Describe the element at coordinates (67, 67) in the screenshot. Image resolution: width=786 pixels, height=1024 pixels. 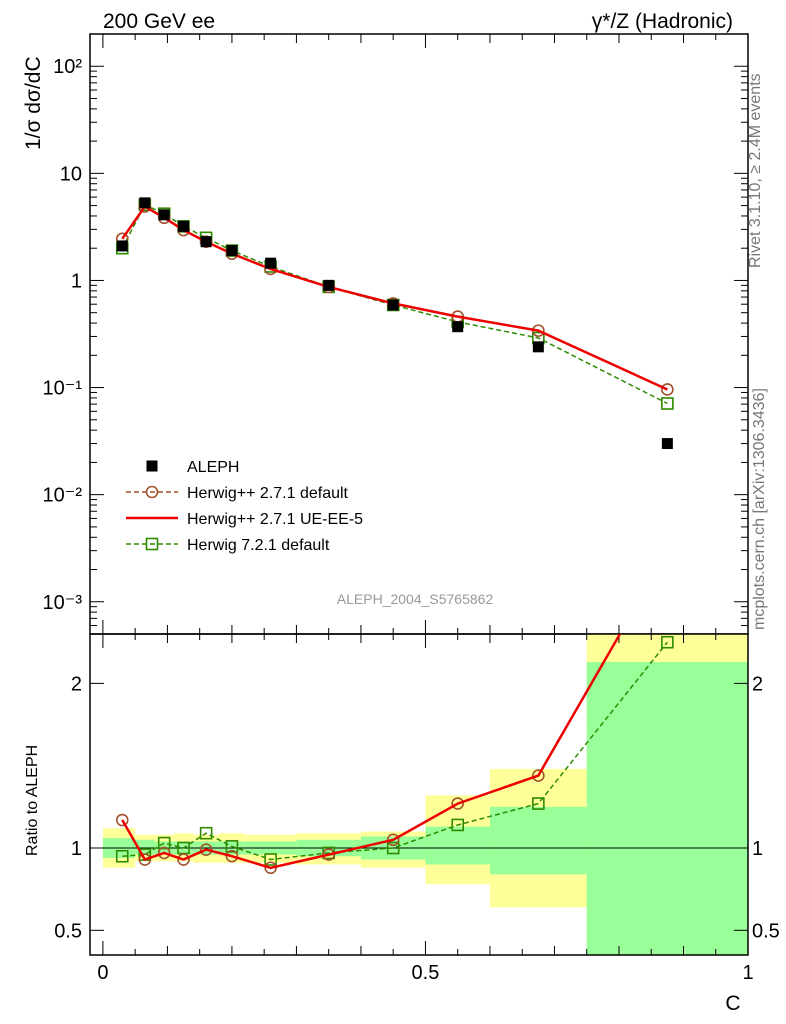
I see `y-tick-label: 10²` at that location.